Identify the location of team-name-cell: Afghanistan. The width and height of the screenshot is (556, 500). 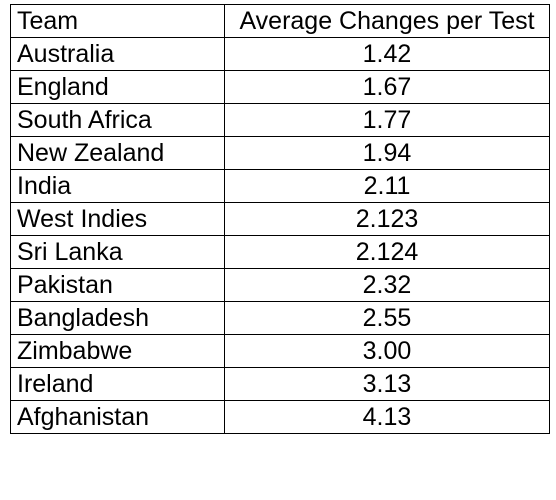
(117, 417).